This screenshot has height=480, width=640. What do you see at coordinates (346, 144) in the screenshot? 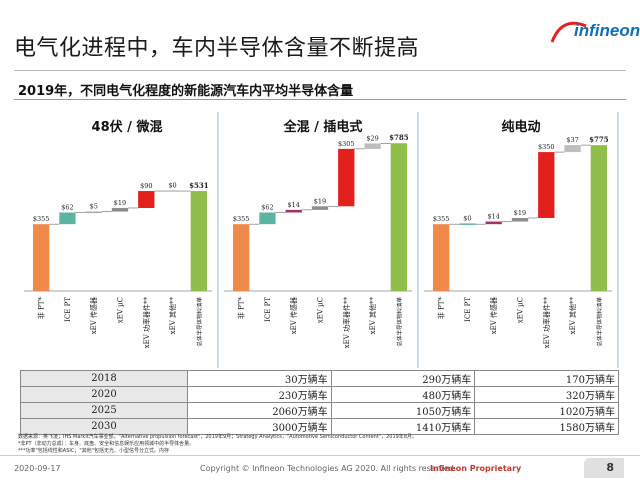
I see `data-label: $305` at bounding box center [346, 144].